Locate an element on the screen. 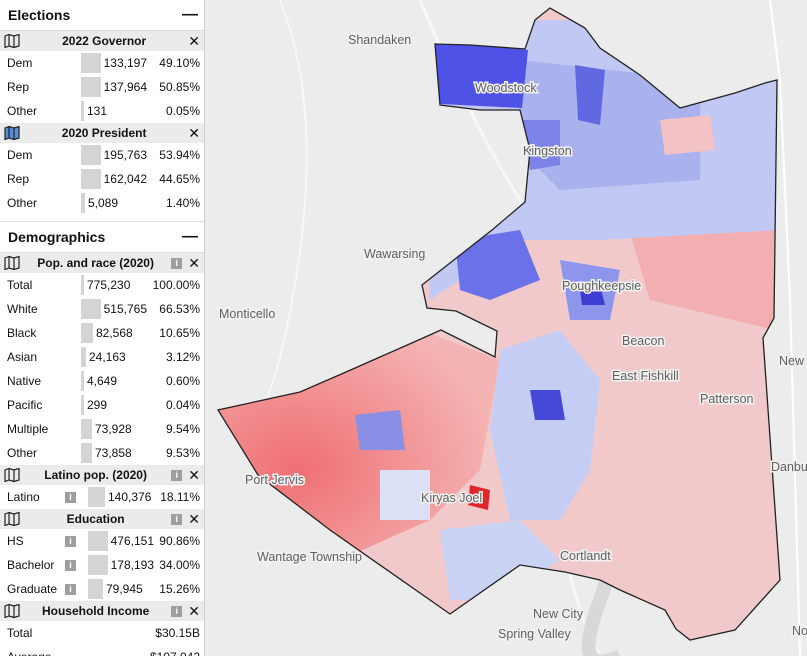 Image resolution: width=807 pixels, height=656 pixels. stat-percent: 1.40% is located at coordinates (182, 203).